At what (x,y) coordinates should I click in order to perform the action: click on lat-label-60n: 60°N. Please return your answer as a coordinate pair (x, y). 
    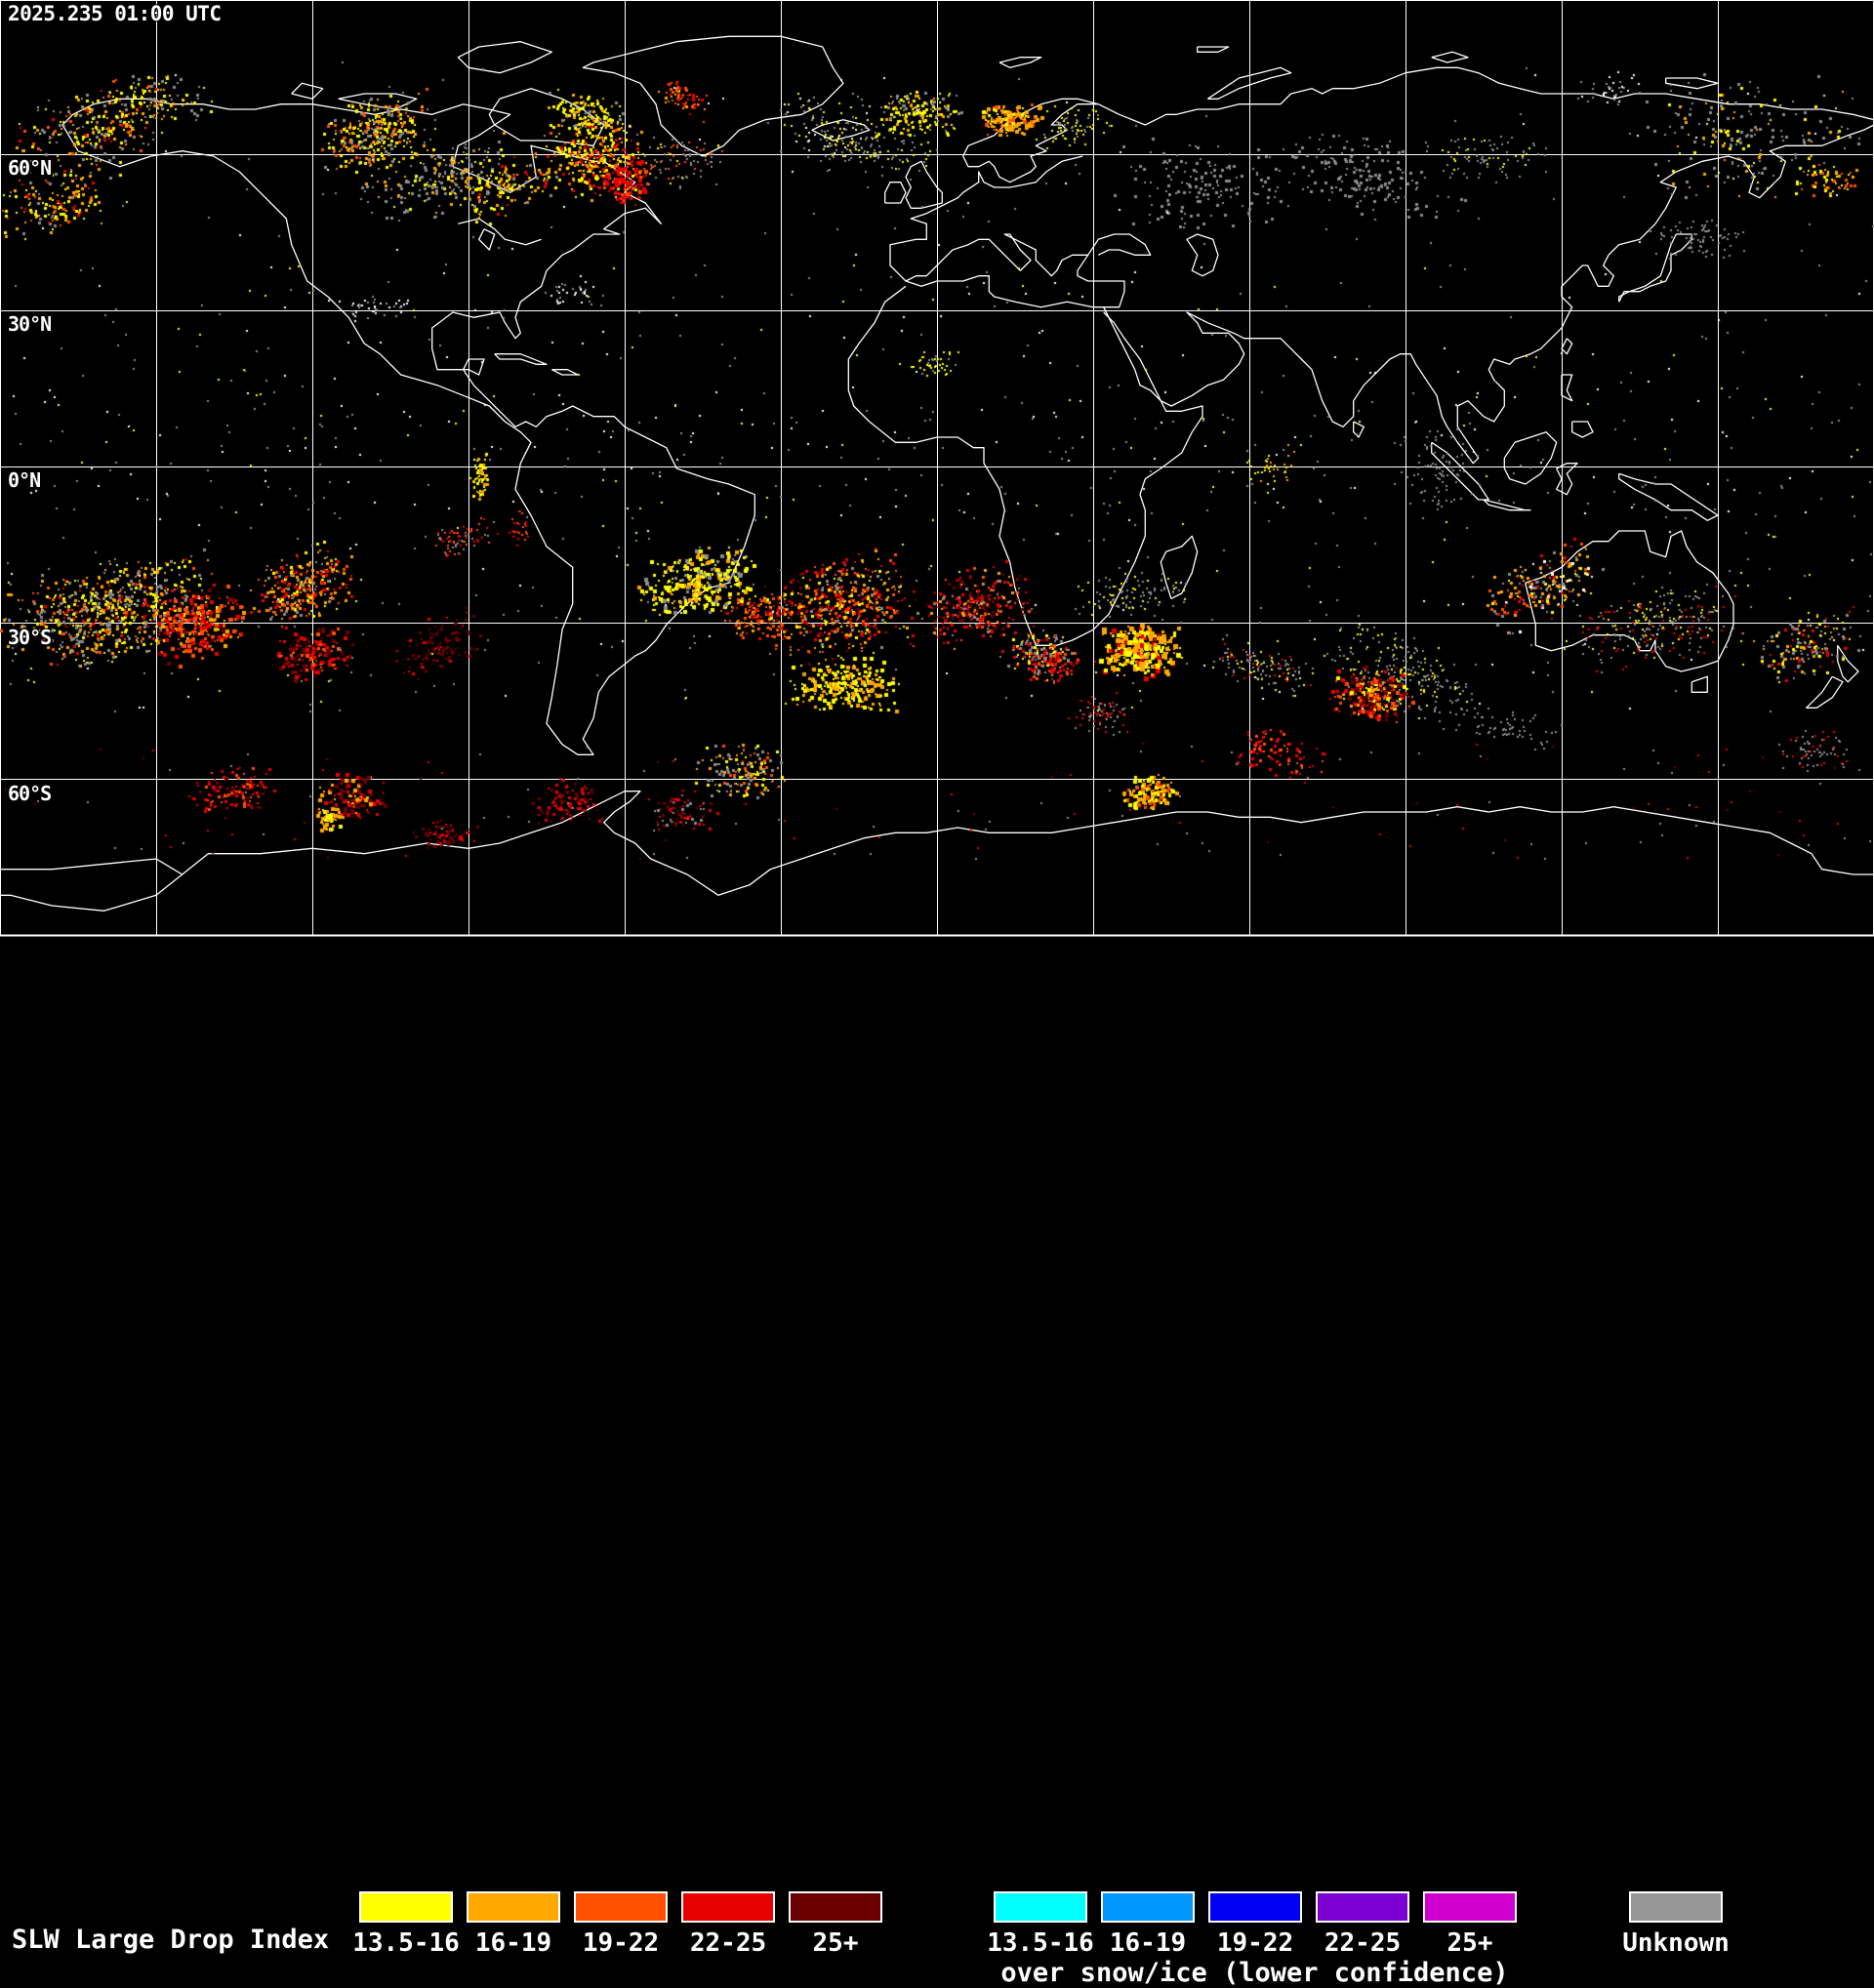
    Looking at the image, I should click on (30, 168).